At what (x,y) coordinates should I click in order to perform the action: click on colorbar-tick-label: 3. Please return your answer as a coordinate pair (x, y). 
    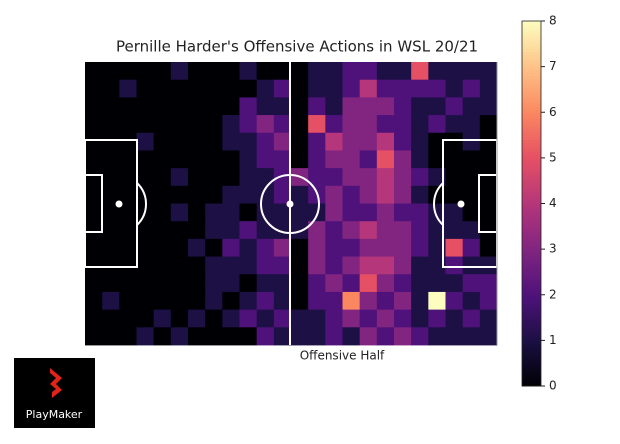
    Looking at the image, I should click on (553, 249).